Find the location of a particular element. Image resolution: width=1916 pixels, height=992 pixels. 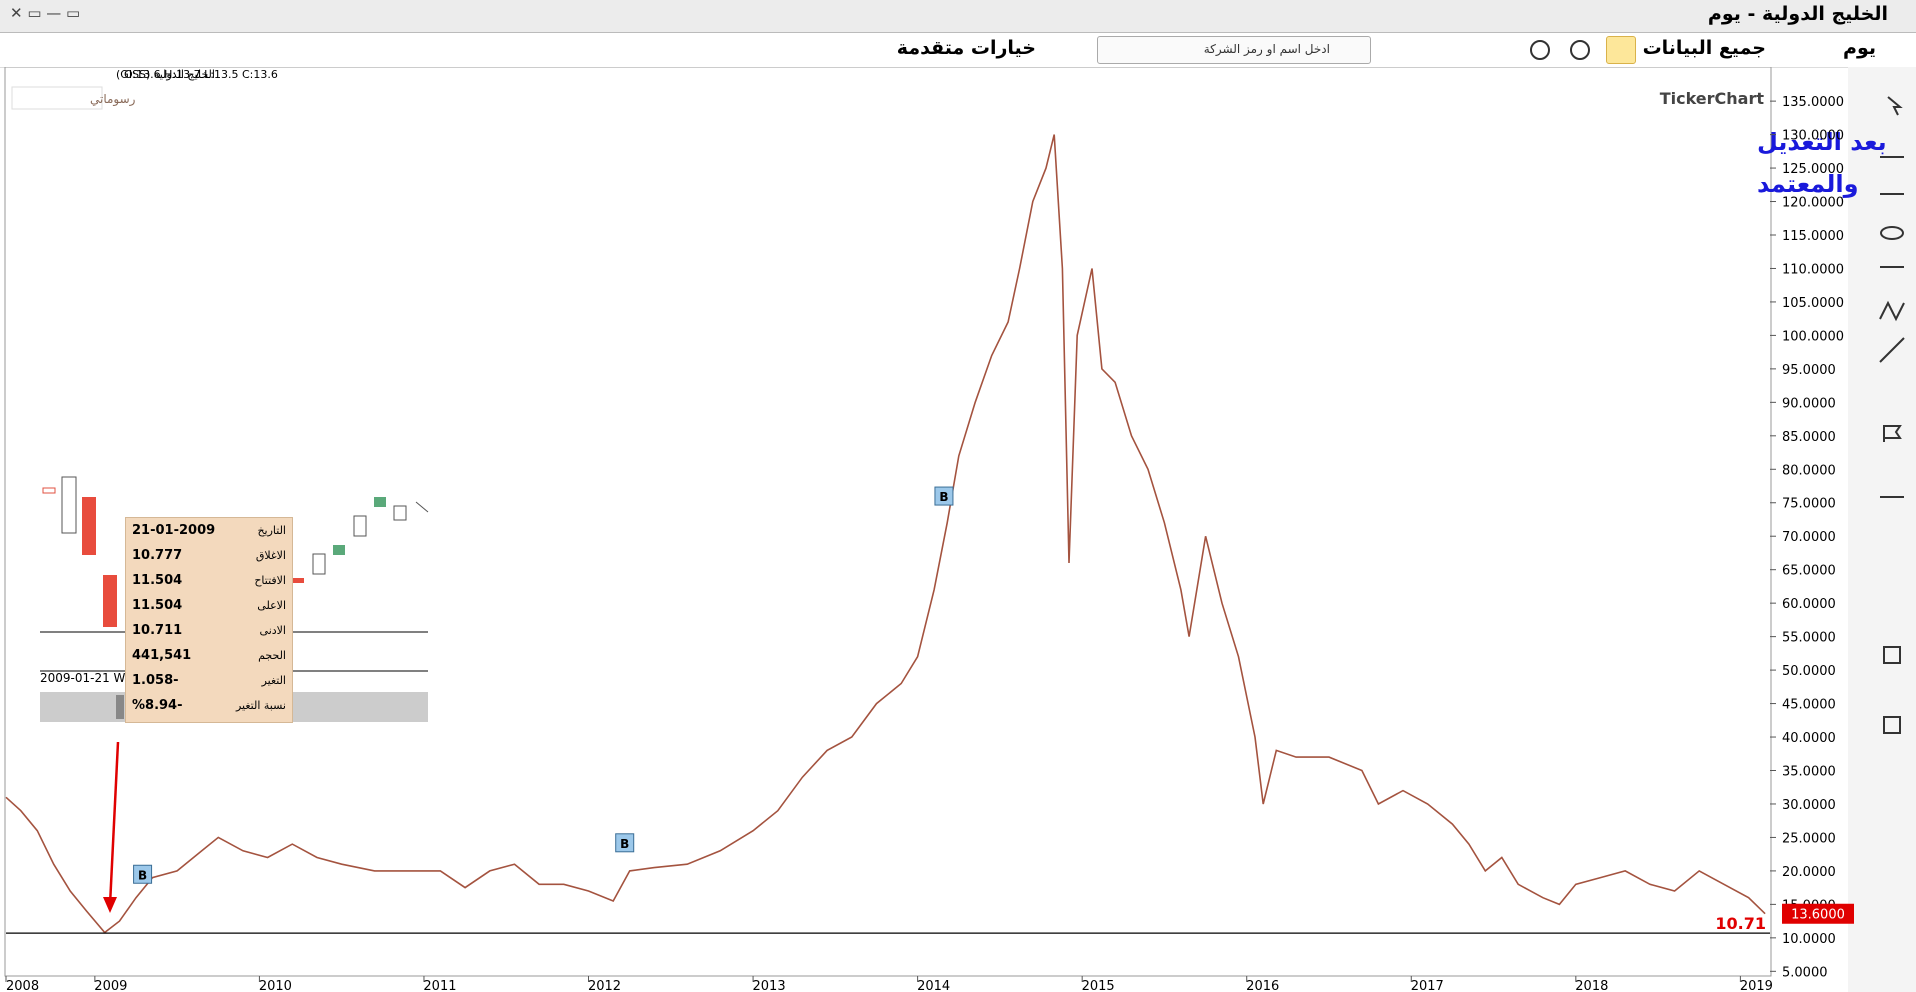

y-tick-label: 30.0000 is located at coordinates (1809, 805).